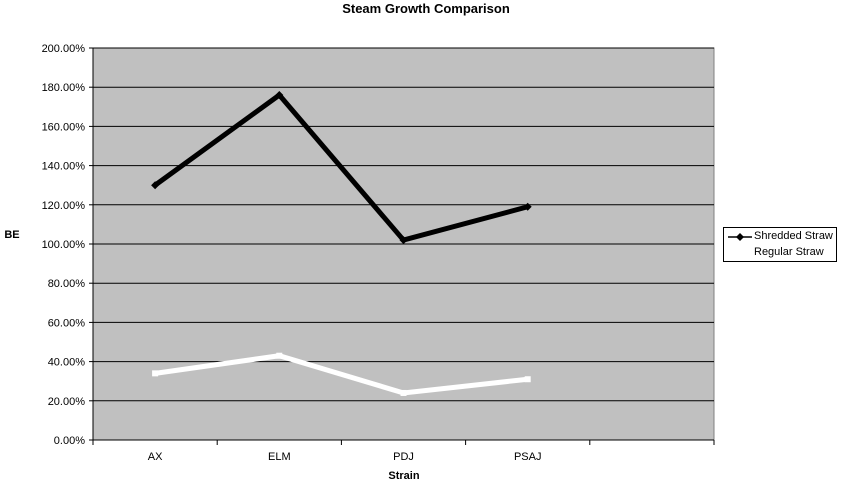 The image size is (852, 490). What do you see at coordinates (528, 457) in the screenshot?
I see `x-tick-label: PSAJ` at bounding box center [528, 457].